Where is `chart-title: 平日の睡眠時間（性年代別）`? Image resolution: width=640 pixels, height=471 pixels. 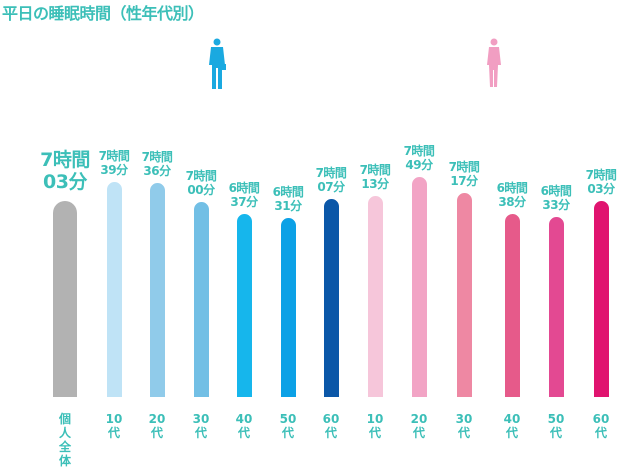
chart-title: 平日の睡眠時間（性年代別） is located at coordinates (103, 13).